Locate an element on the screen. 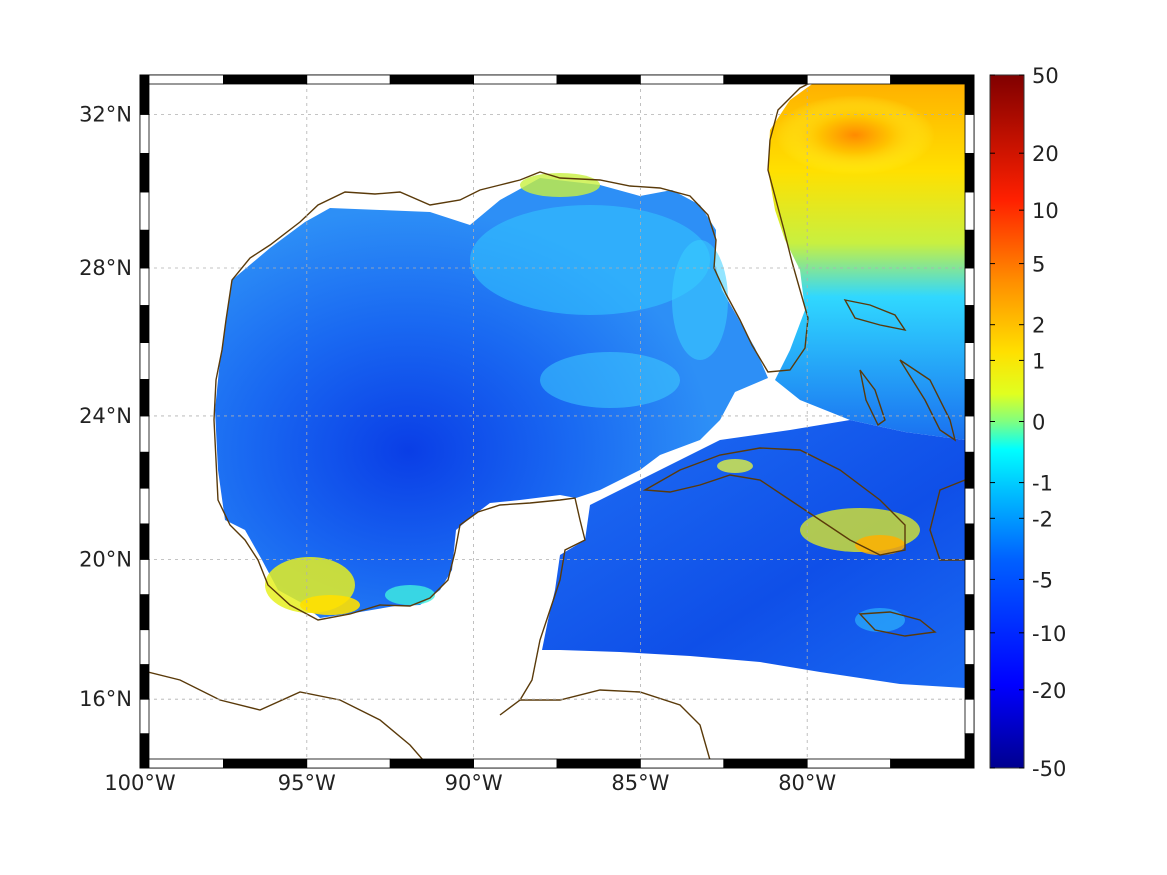  atlantic-field is located at coordinates (866, 261).